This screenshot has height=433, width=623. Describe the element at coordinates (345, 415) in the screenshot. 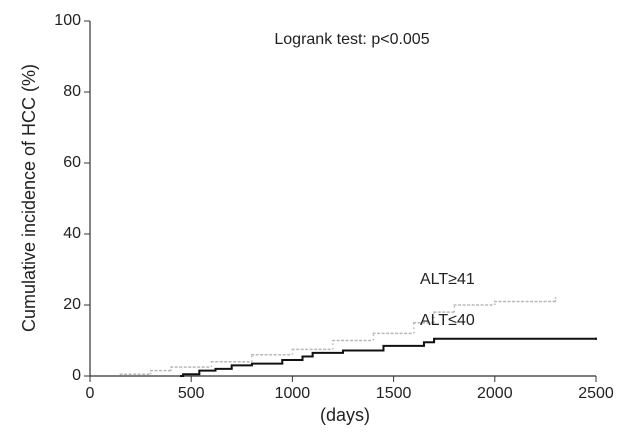

I see `x-axis-label: (days)` at that location.